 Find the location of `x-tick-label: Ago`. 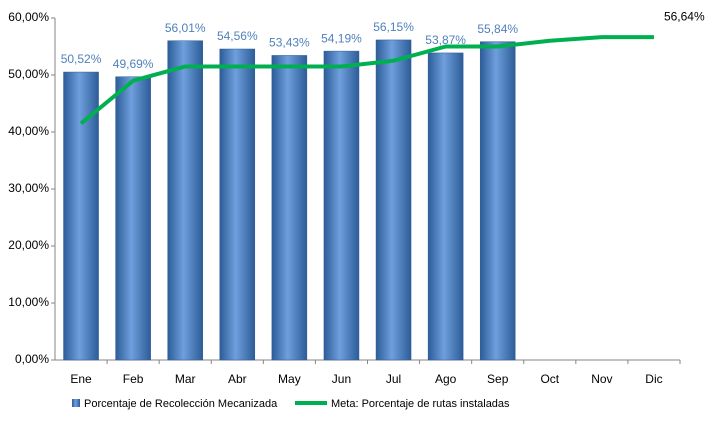

x-tick-label: Ago is located at coordinates (446, 379).